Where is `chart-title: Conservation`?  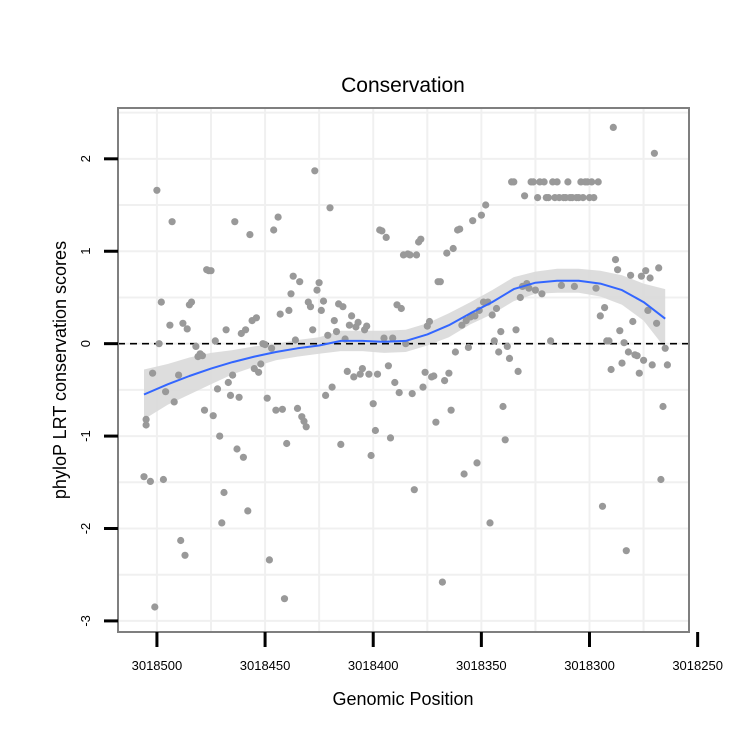 chart-title: Conservation is located at coordinates (403, 85).